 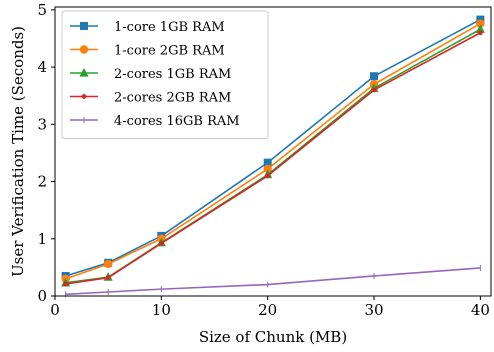 I want to click on legend-item: 2-cores 1GB RAM, so click(x=150, y=74).